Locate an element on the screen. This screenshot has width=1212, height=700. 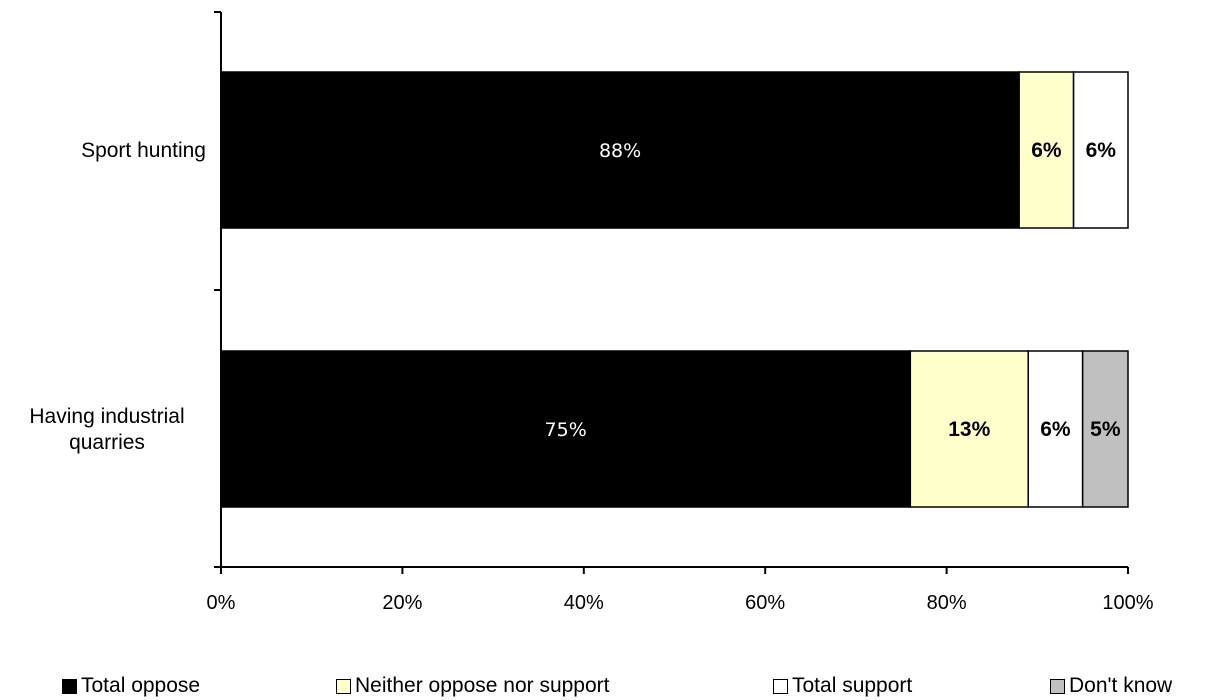
category-label-1-0: Having industrial is located at coordinates (106, 416).